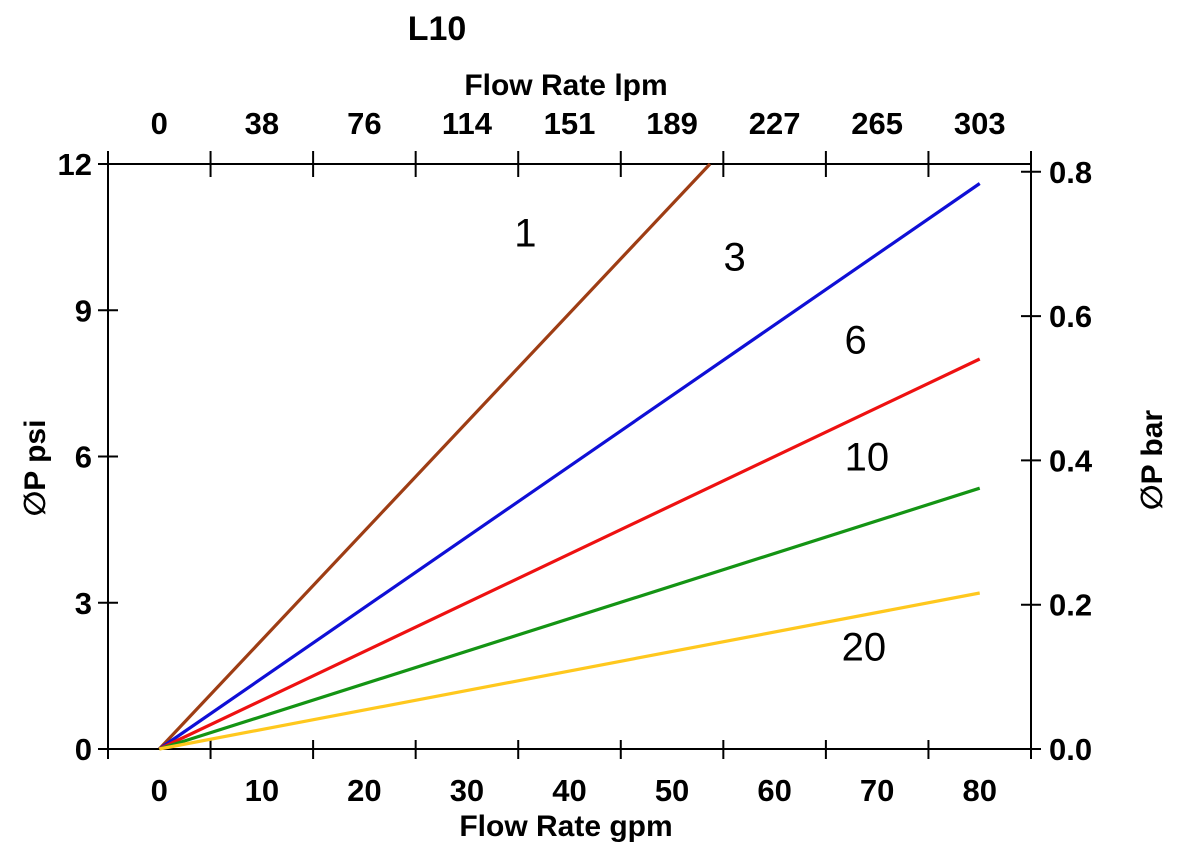  What do you see at coordinates (525, 233) in the screenshot?
I see `series-label-1: 1` at bounding box center [525, 233].